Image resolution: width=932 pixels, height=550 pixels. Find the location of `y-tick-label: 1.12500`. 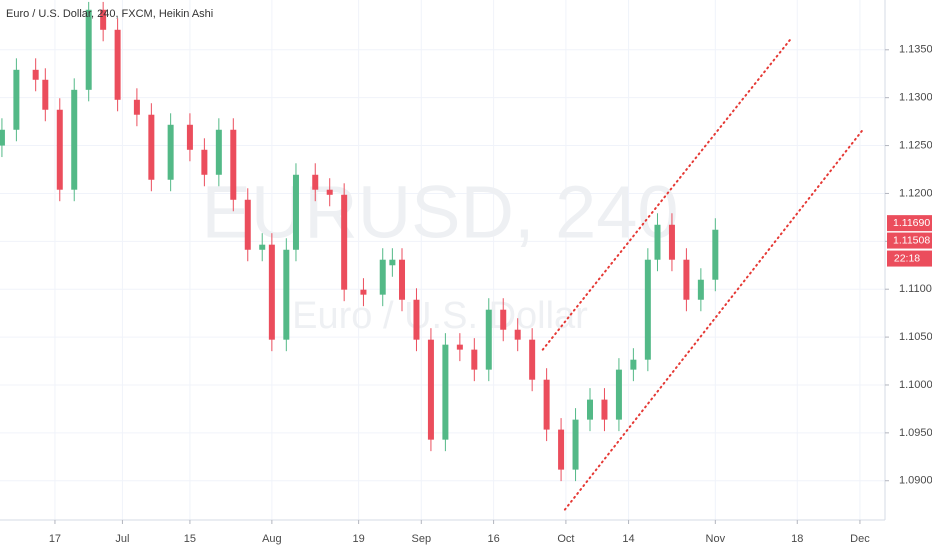

y-tick-label: 1.12500 is located at coordinates (915, 145).